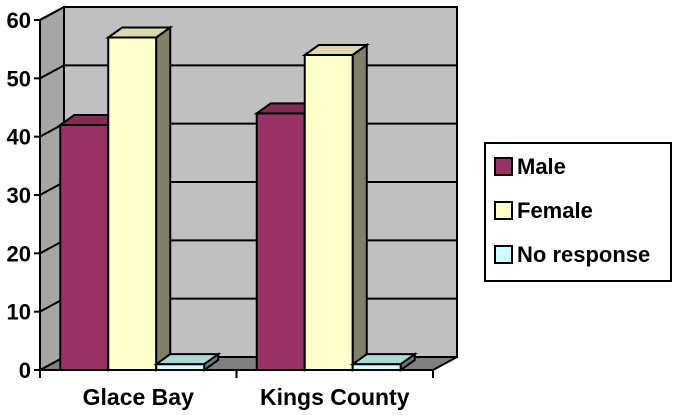 The width and height of the screenshot is (673, 415). I want to click on y-tick-label: 10, so click(19, 312).